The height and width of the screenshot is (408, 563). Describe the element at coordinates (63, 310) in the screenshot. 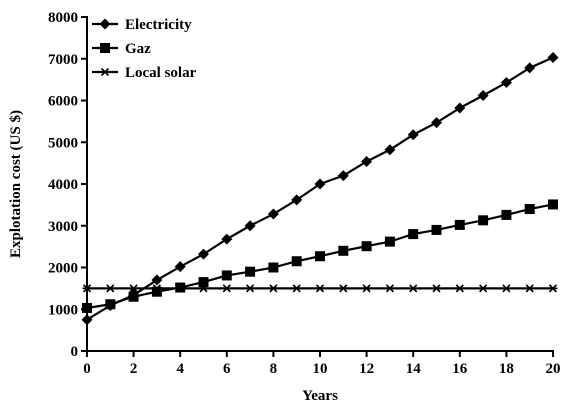

I see `y-tick-label: 1000` at that location.